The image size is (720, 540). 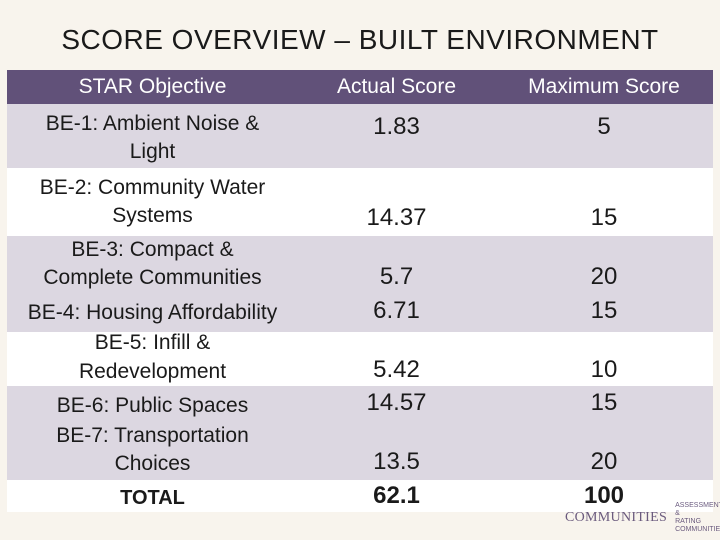 I want to click on actual-be-1: 1.83, so click(x=396, y=126).